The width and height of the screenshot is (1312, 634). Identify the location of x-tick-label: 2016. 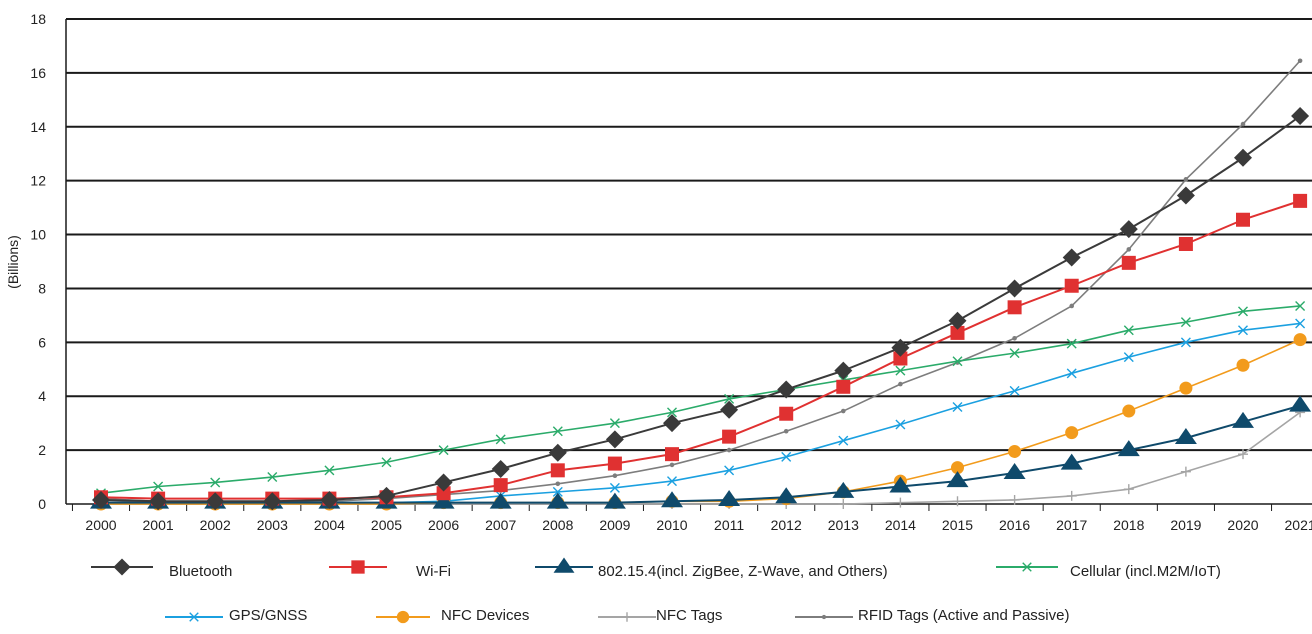
(1014, 525).